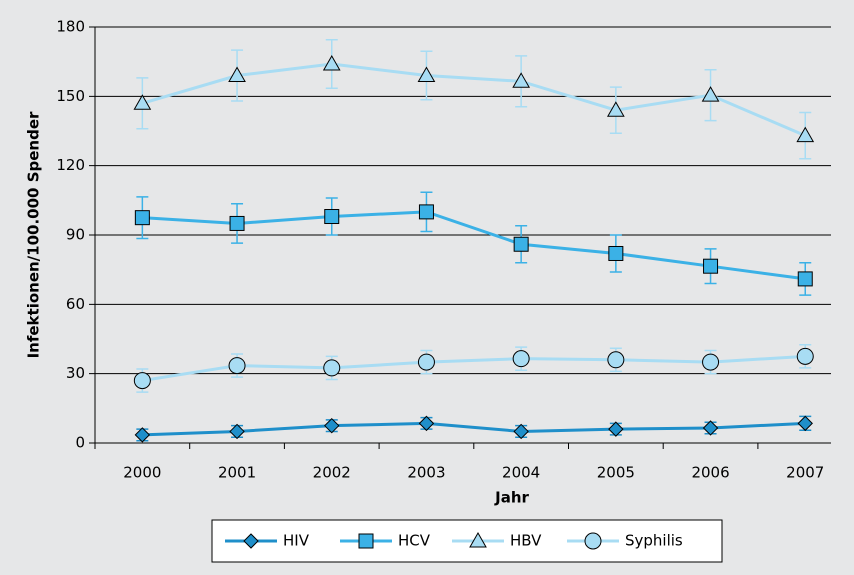 This screenshot has width=854, height=575. I want to click on y-tick-label: 90, so click(75, 235).